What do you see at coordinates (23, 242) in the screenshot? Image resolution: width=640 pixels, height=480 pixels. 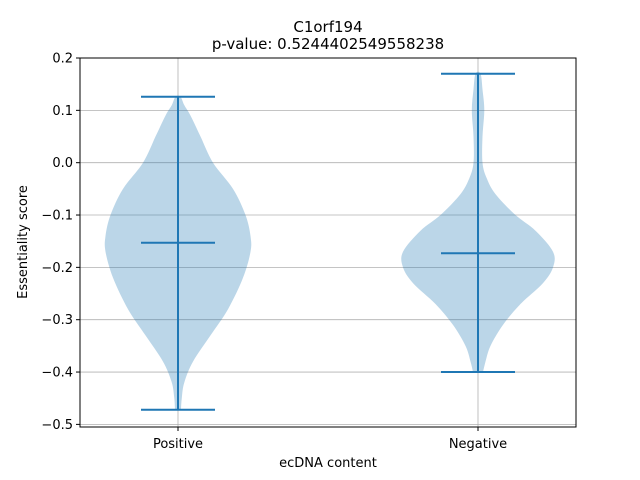 I see `y-axis-label: Essentiality score` at bounding box center [23, 242].